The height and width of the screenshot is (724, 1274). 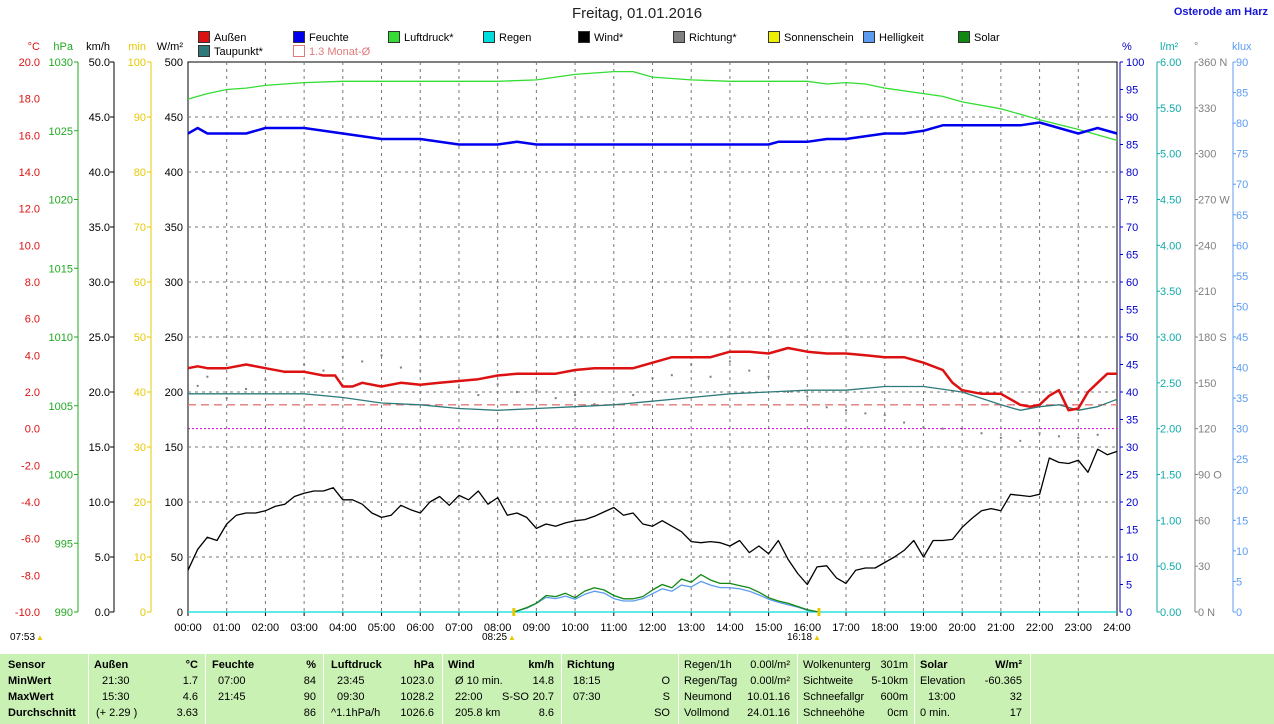 I want to click on humidity-tick-label: 50, so click(x=1132, y=338).